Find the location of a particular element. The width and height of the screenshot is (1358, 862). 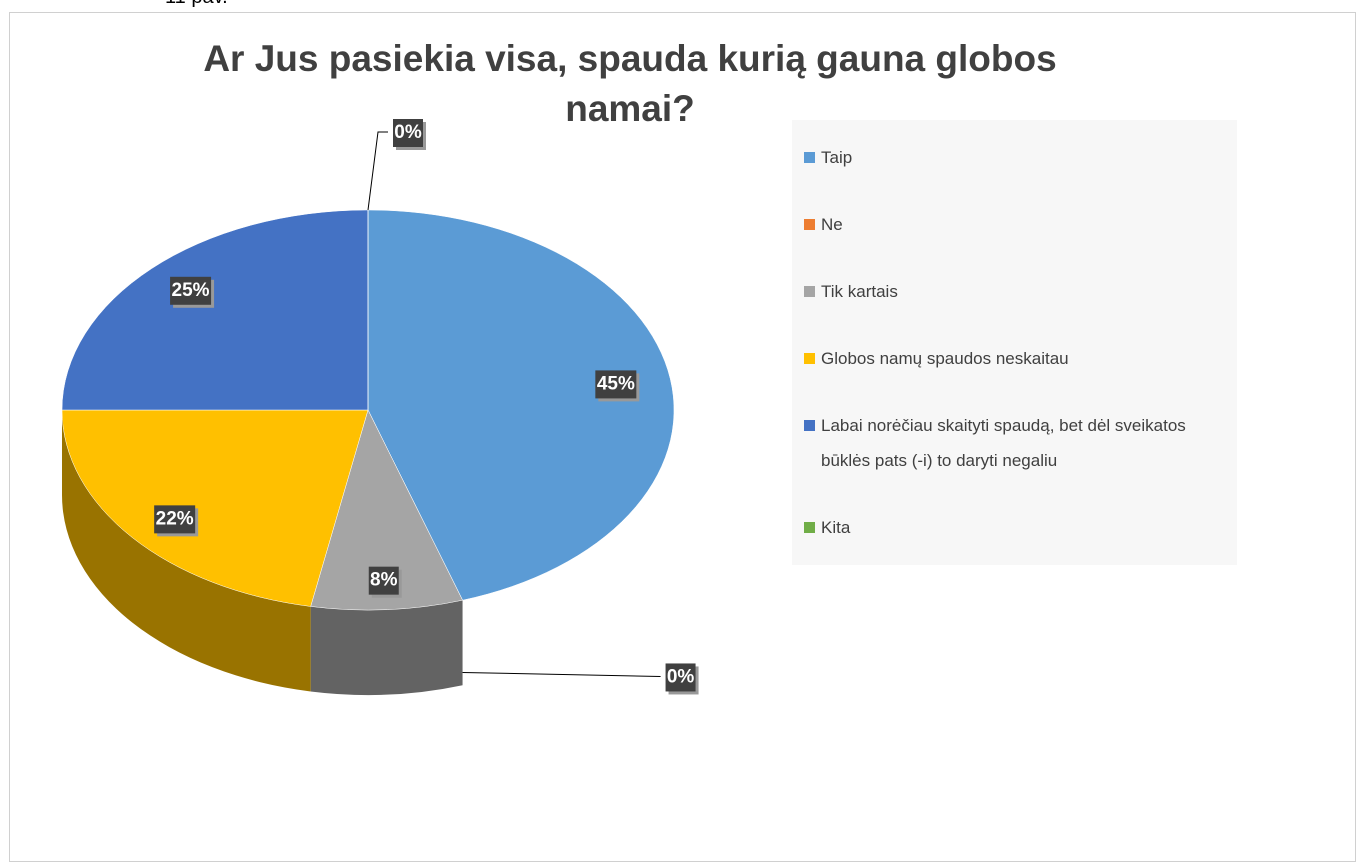

legend-item: Kita is located at coordinates (1013, 527).